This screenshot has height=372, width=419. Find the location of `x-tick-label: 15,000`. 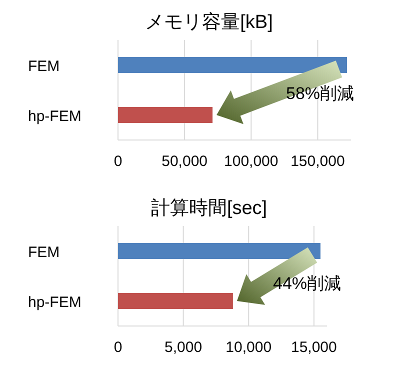

x-tick-label: 15,000 is located at coordinates (313, 347).